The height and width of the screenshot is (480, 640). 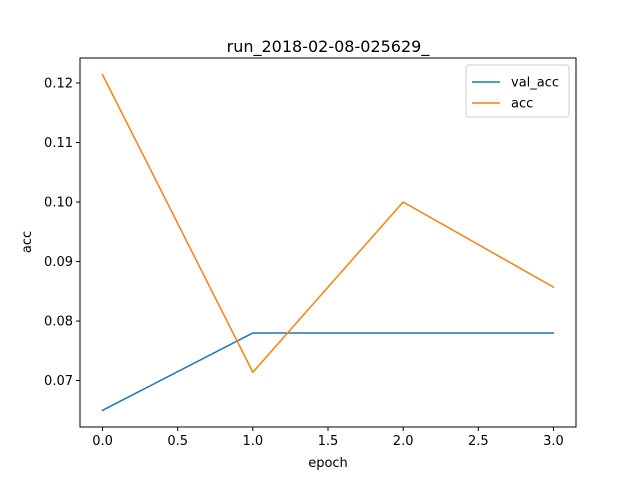 I want to click on chart-title: run_2018-02-08-025629_, so click(x=329, y=47).